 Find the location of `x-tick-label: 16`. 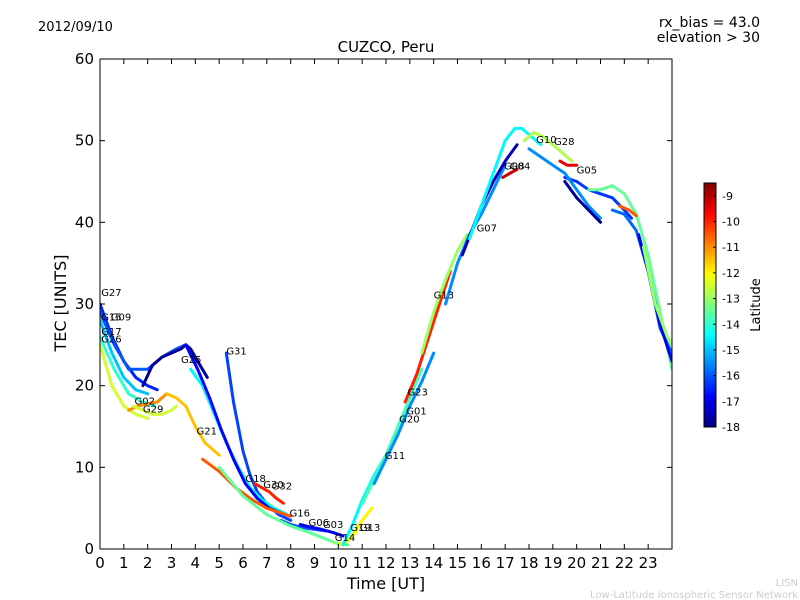

x-tick-label: 16 is located at coordinates (481, 563).